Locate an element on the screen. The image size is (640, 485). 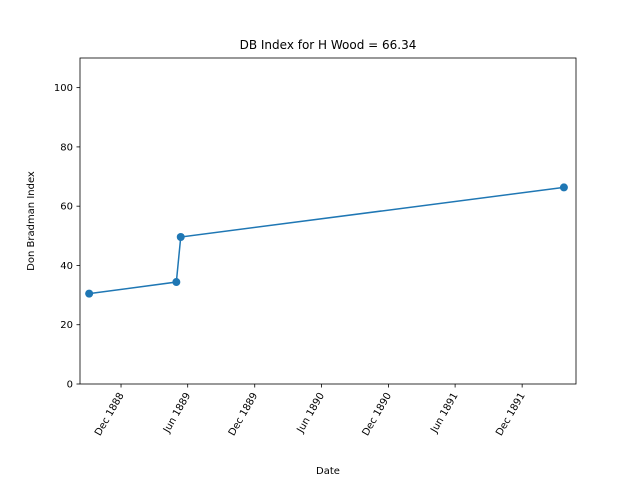
y-tick-label: 0 is located at coordinates (70, 385).